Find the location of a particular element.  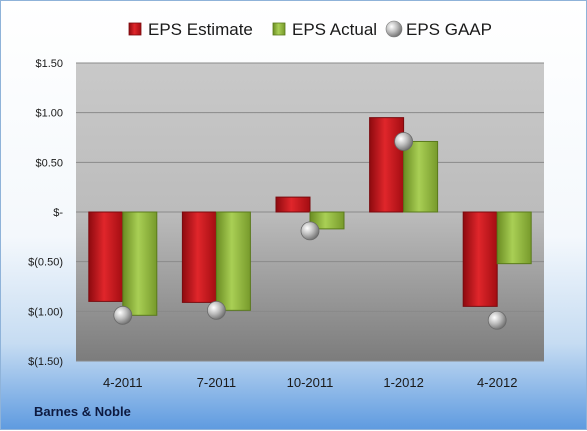

legend-swatch-eps-gaap is located at coordinates (394, 29).